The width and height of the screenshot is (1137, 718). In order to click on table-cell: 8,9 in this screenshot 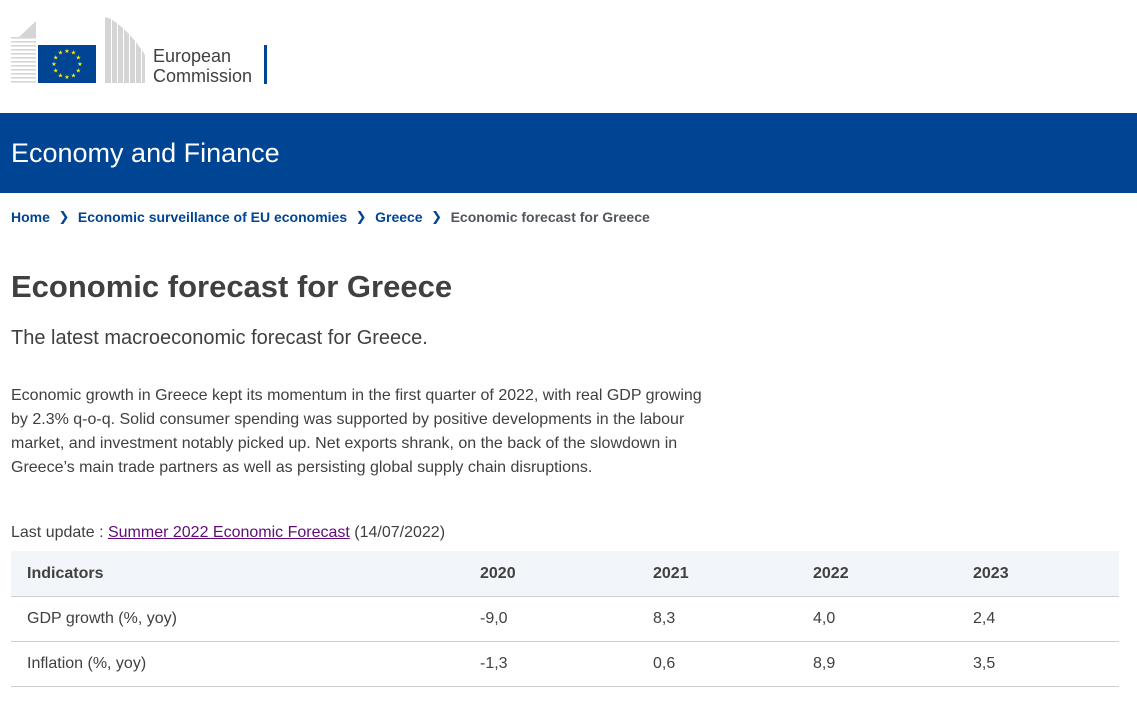, I will do `click(893, 664)`.